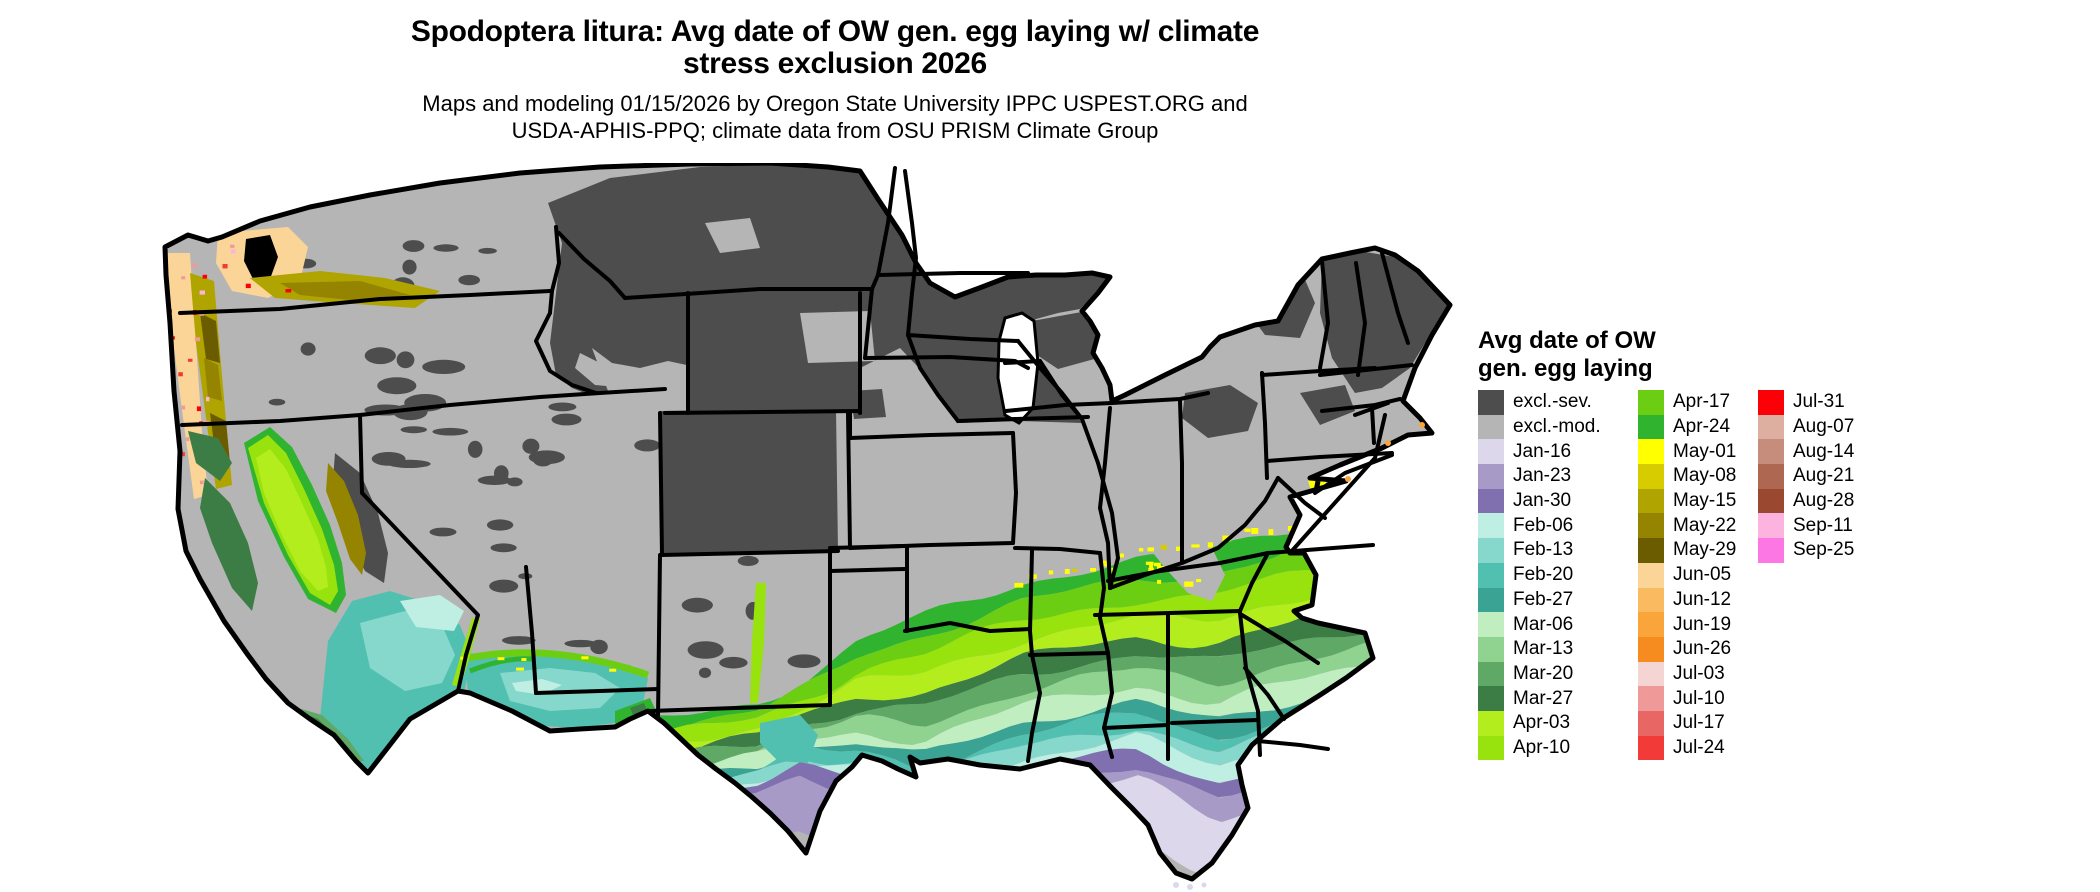 The image size is (2100, 892). Describe the element at coordinates (1702, 402) in the screenshot. I see `legend-label: Apr-17` at that location.